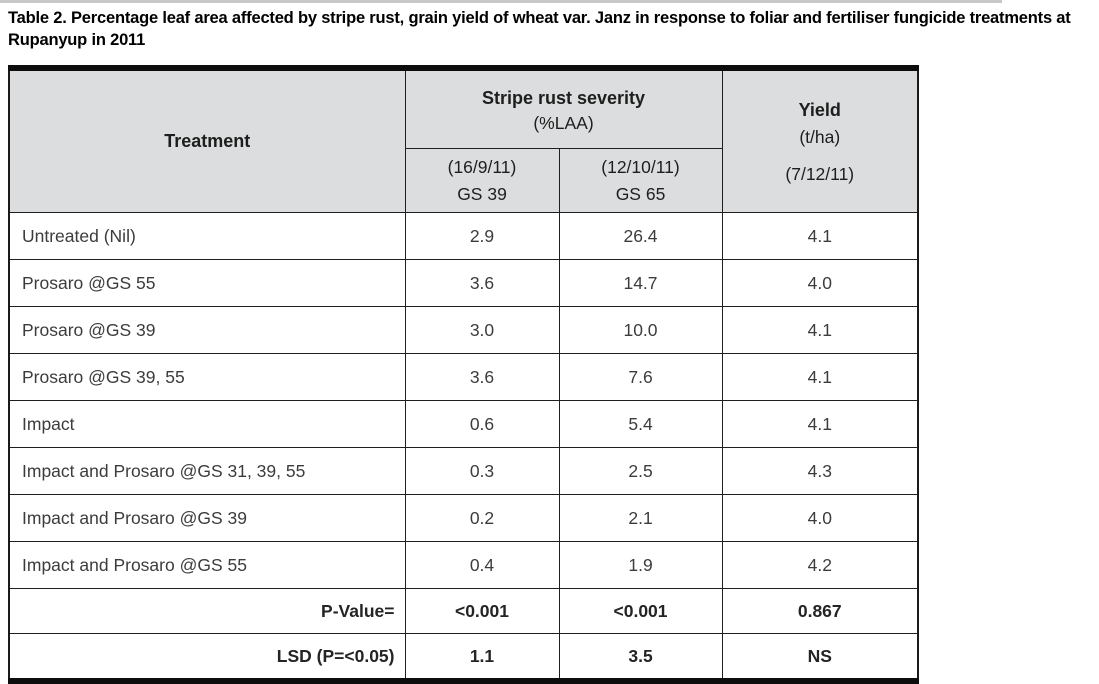  Describe the element at coordinates (482, 180) in the screenshot. I see `header-gs39: (16/9/11) GS 39` at that location.